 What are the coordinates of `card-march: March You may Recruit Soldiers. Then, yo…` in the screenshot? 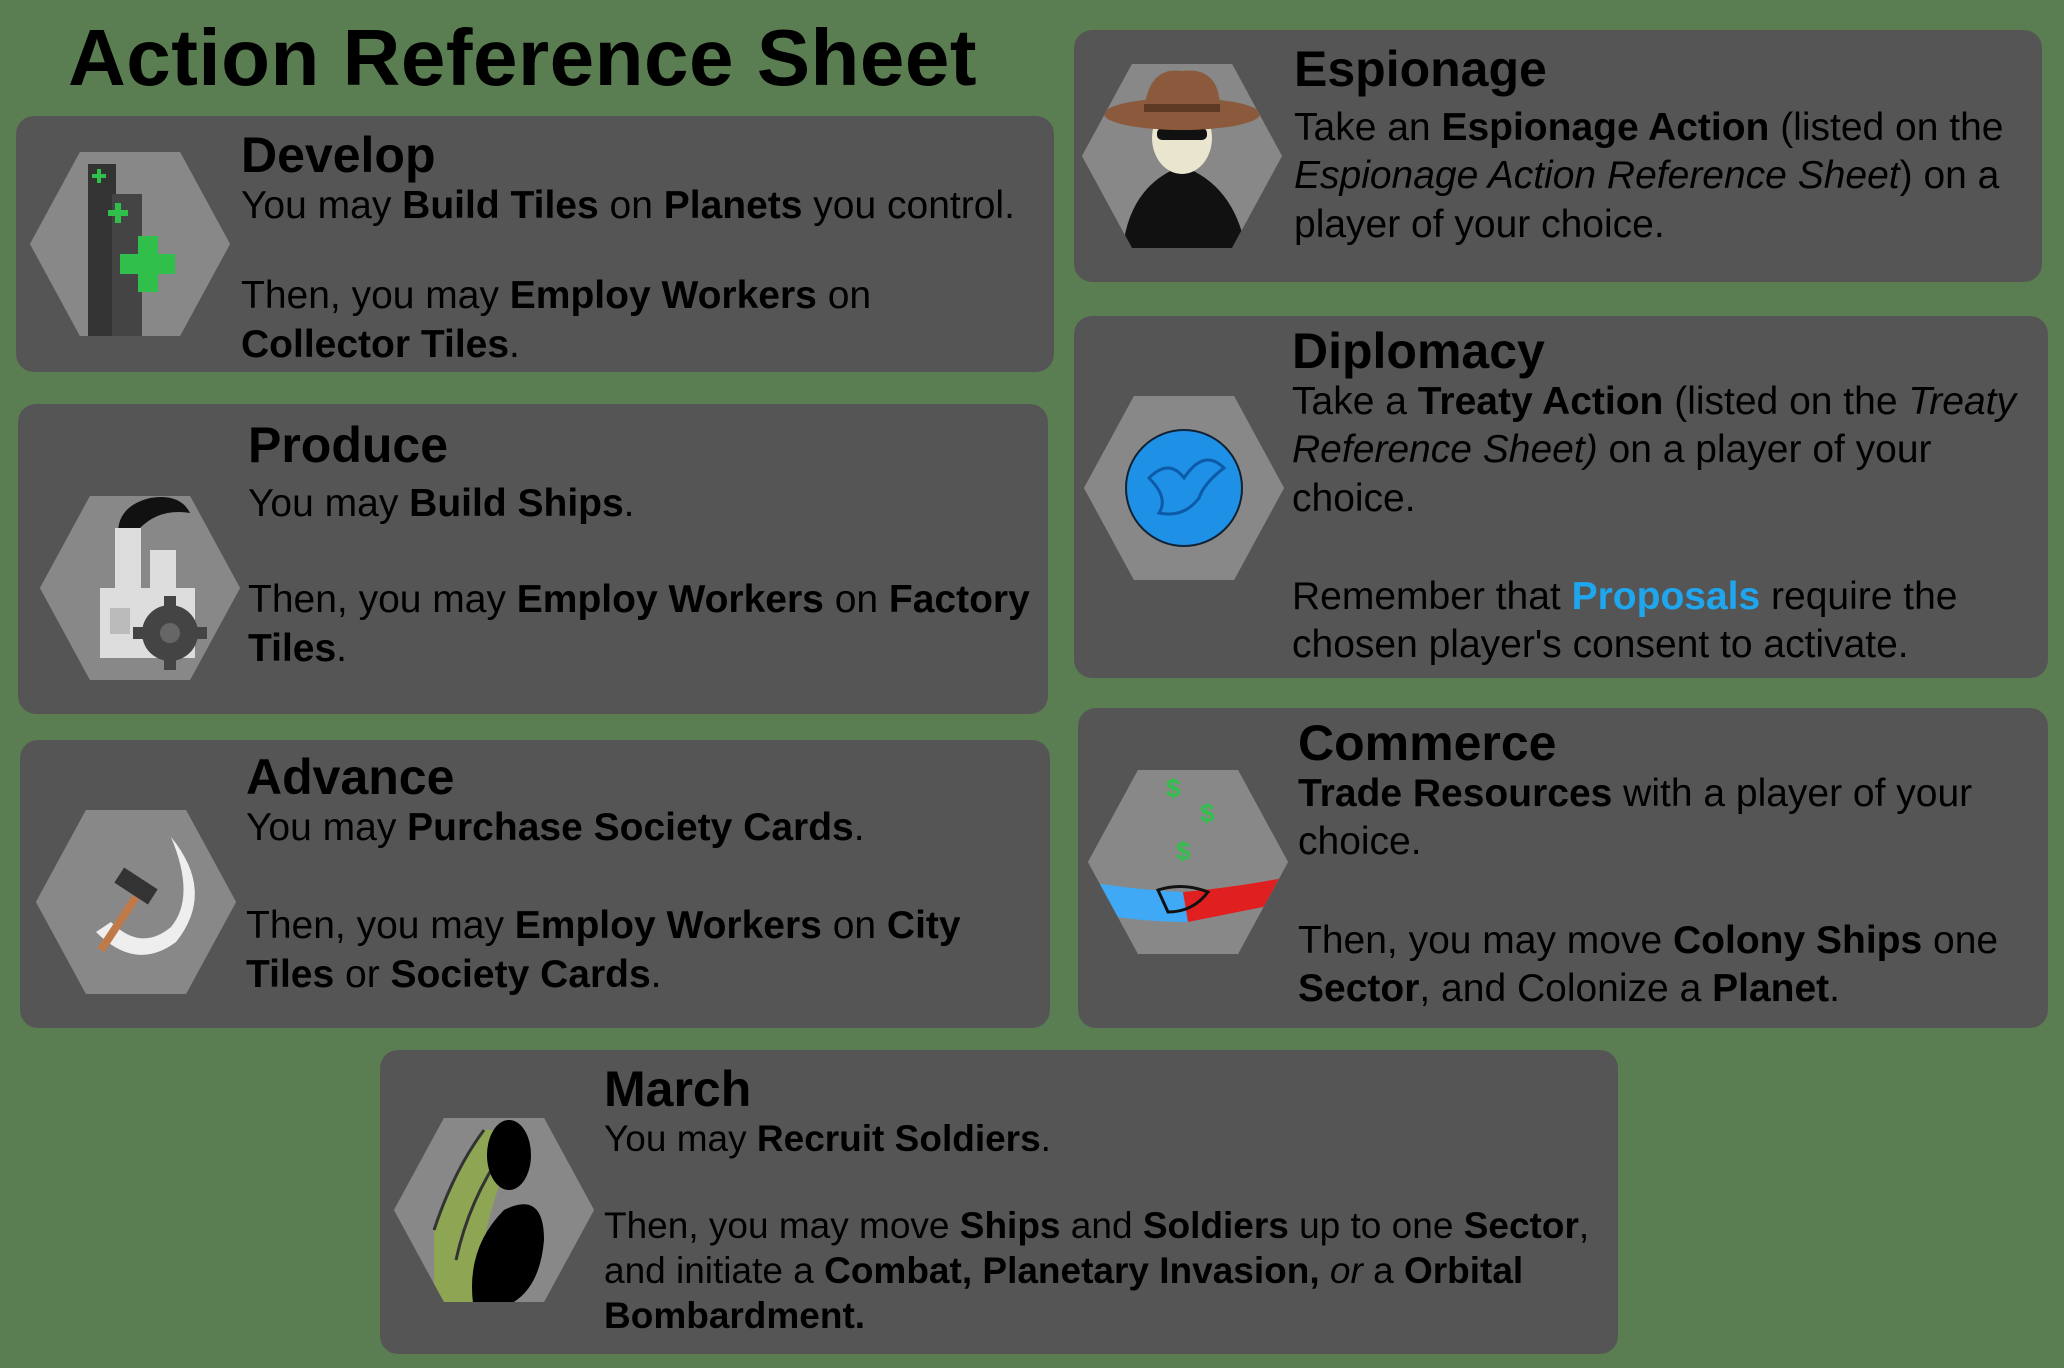 It's located at (999, 1202).